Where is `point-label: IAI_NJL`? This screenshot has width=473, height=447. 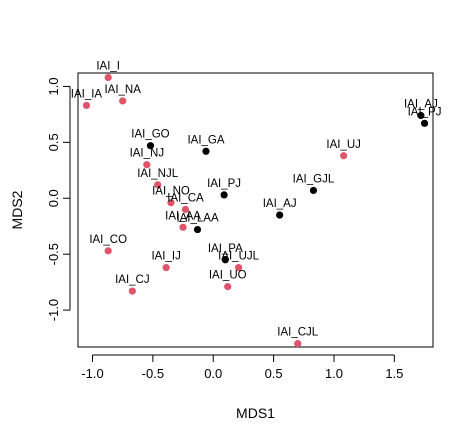 point-label: IAI_NJL is located at coordinates (158, 174).